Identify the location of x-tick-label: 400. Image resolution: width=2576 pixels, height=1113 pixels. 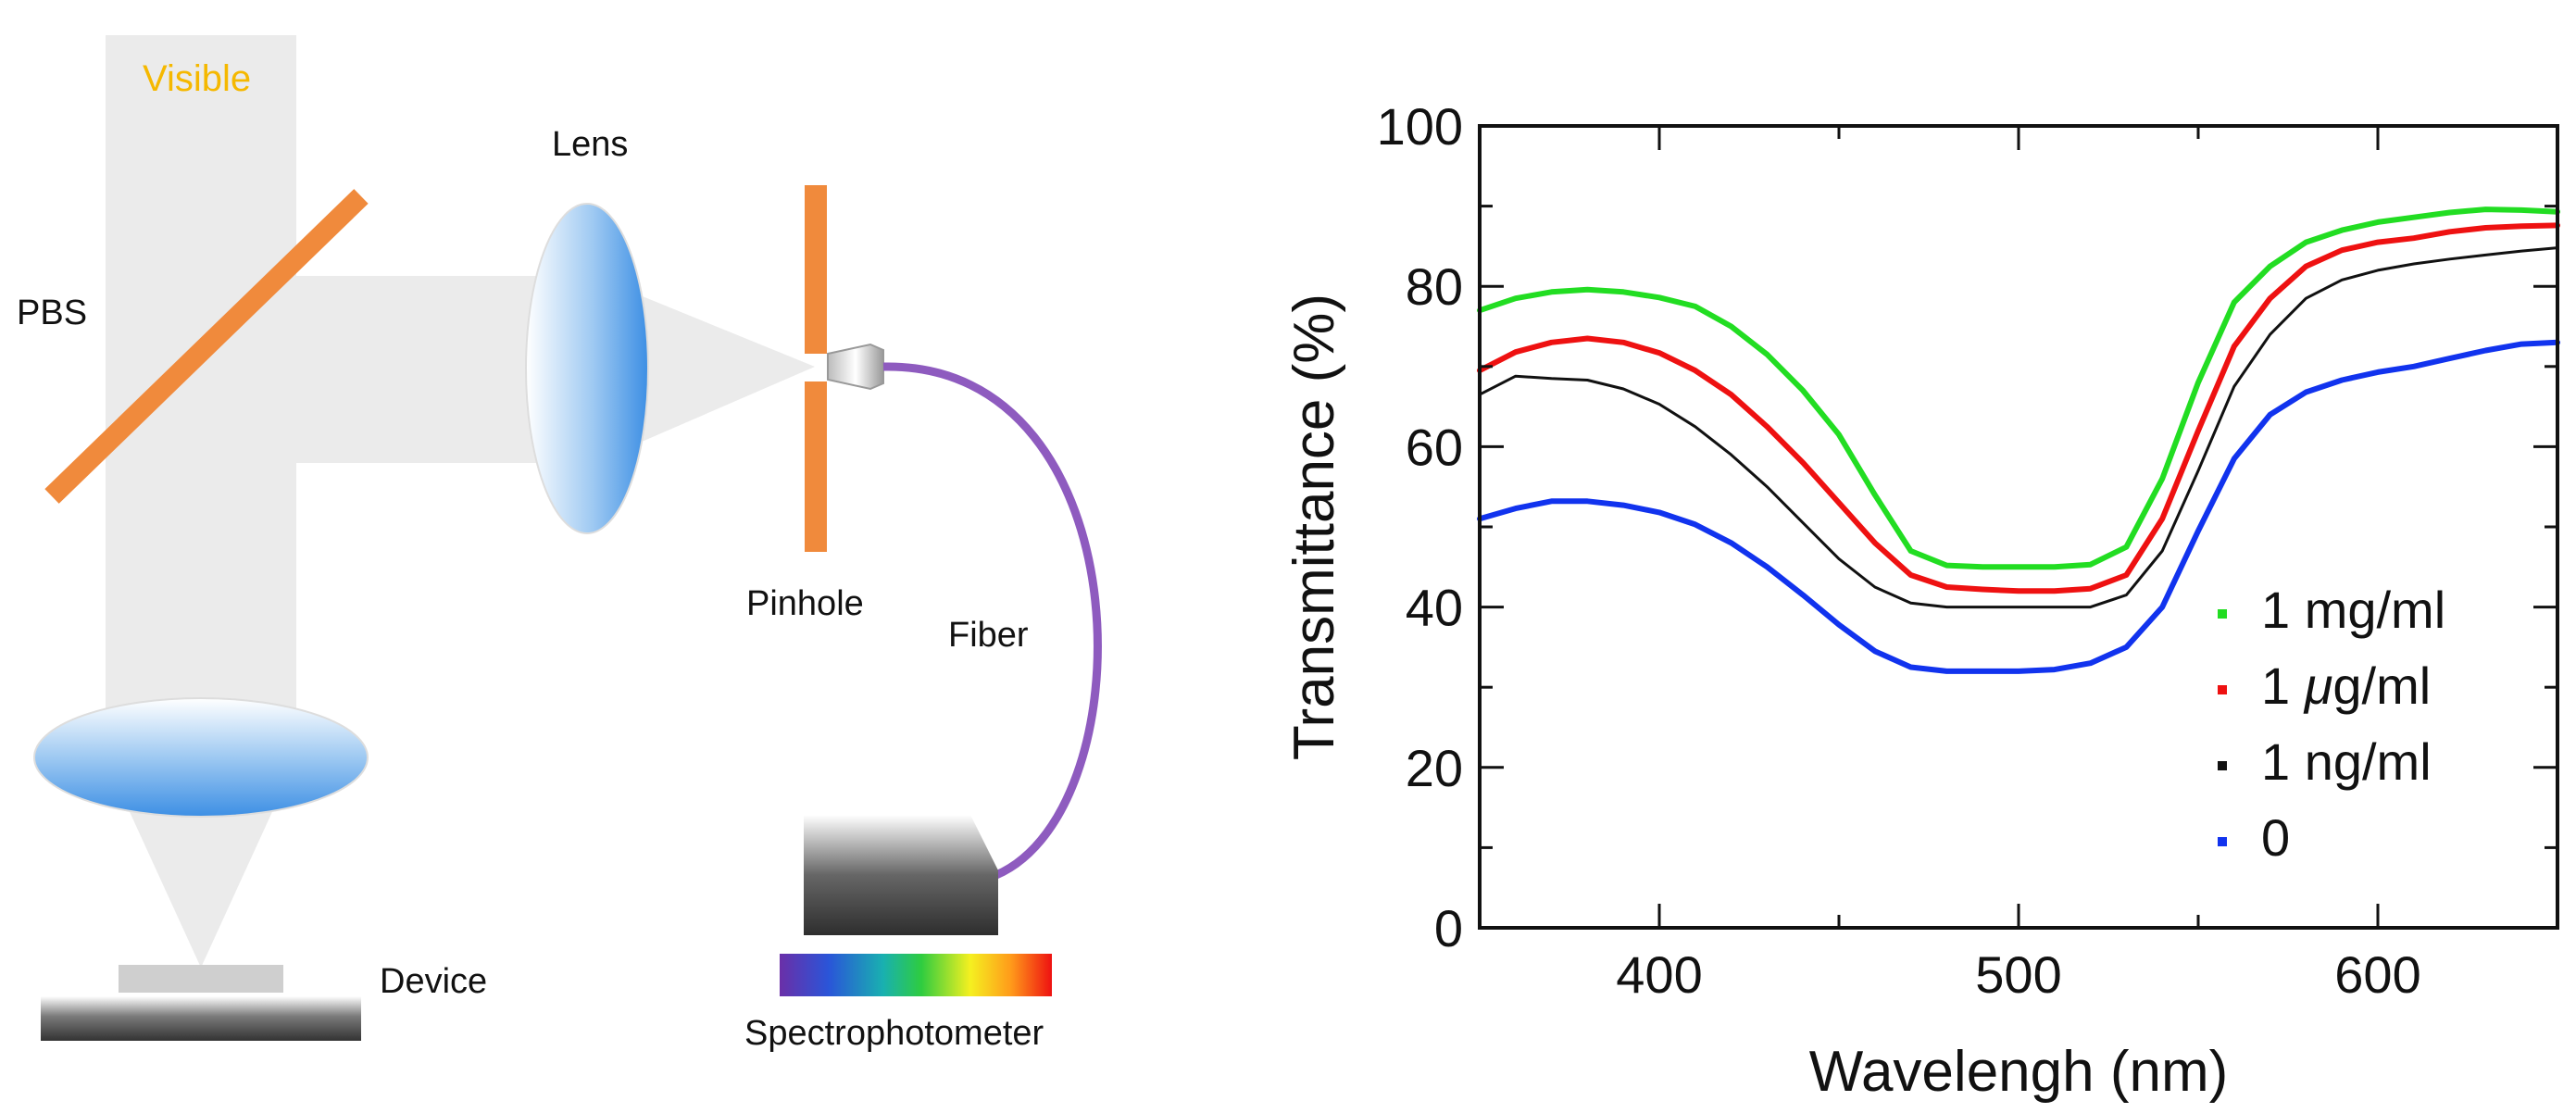
(1659, 974).